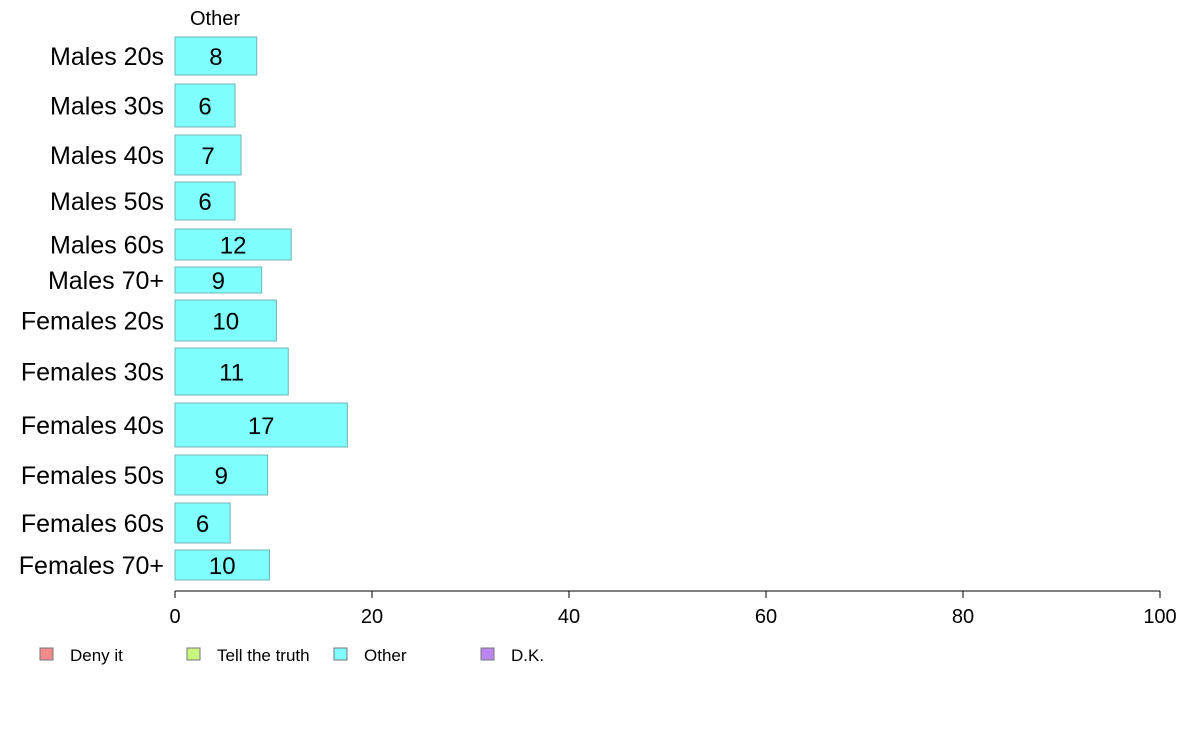 This screenshot has height=736, width=1188. What do you see at coordinates (372, 617) in the screenshot?
I see `x-tick-label: 20` at bounding box center [372, 617].